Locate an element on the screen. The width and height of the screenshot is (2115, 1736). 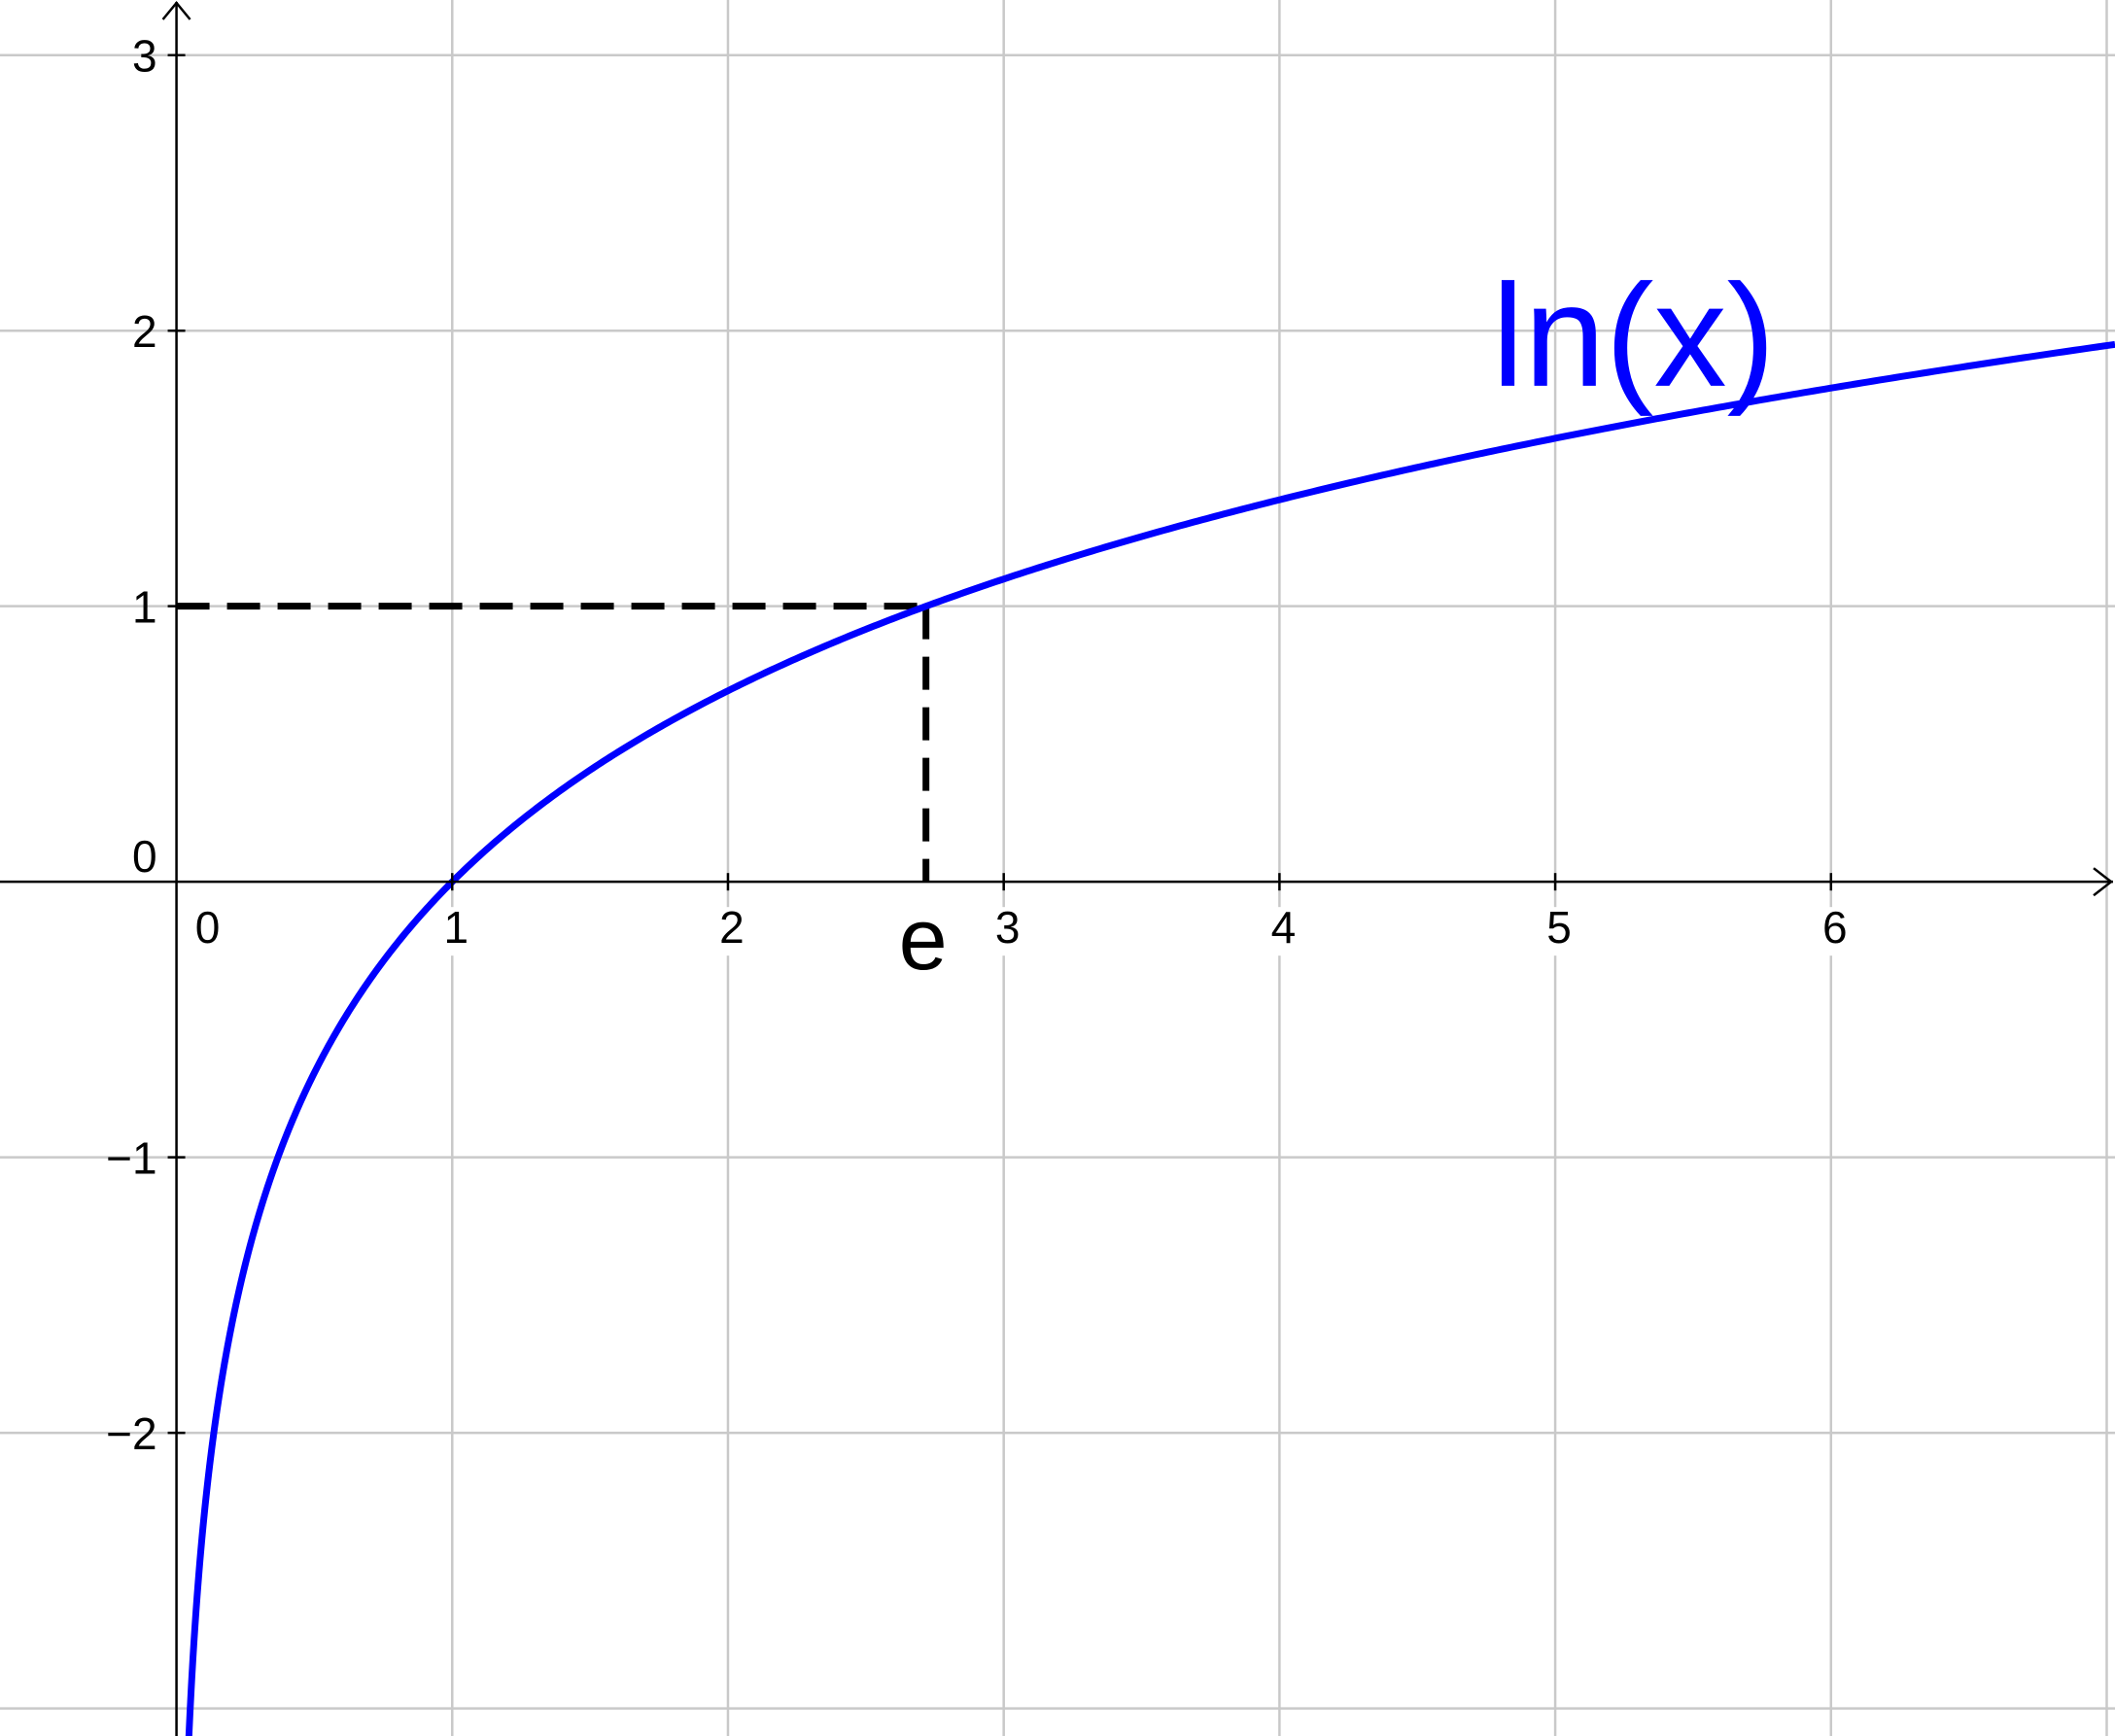
x-tick-label-2: 2 is located at coordinates (732, 927).